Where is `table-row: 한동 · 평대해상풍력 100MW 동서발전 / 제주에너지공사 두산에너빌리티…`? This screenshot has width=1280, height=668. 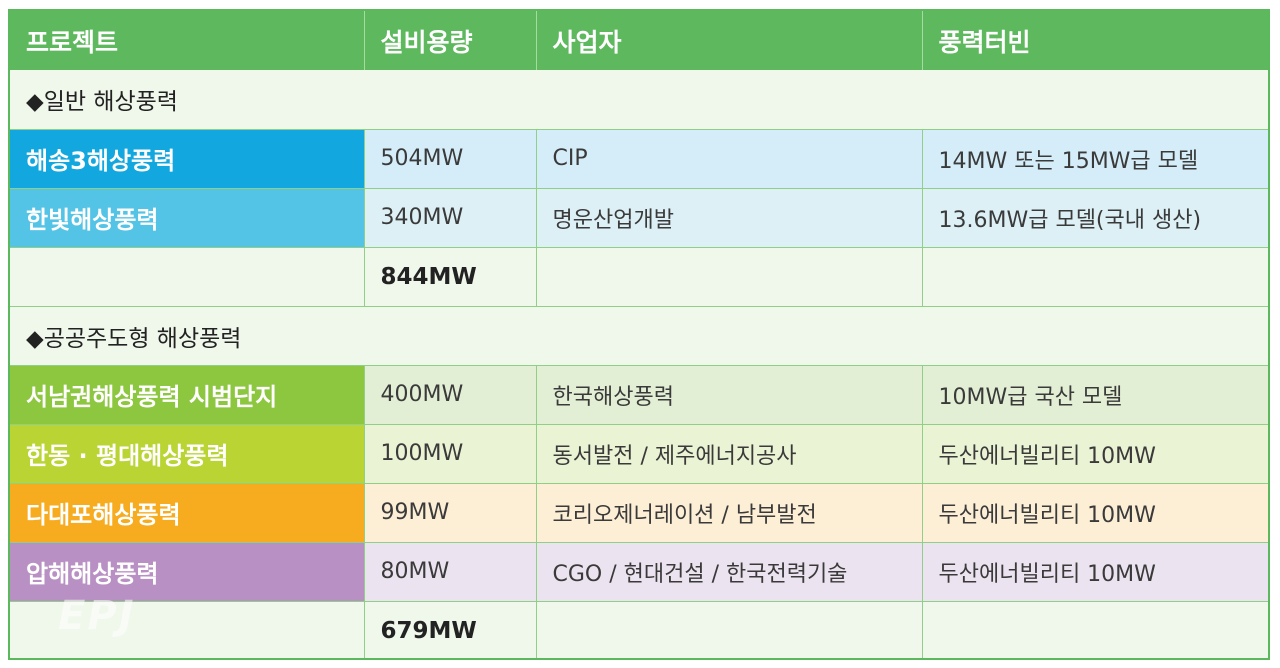 table-row: 한동 · 평대해상풍력 100MW 동서발전 / 제주에너지공사 두산에너빌리티… is located at coordinates (639, 454).